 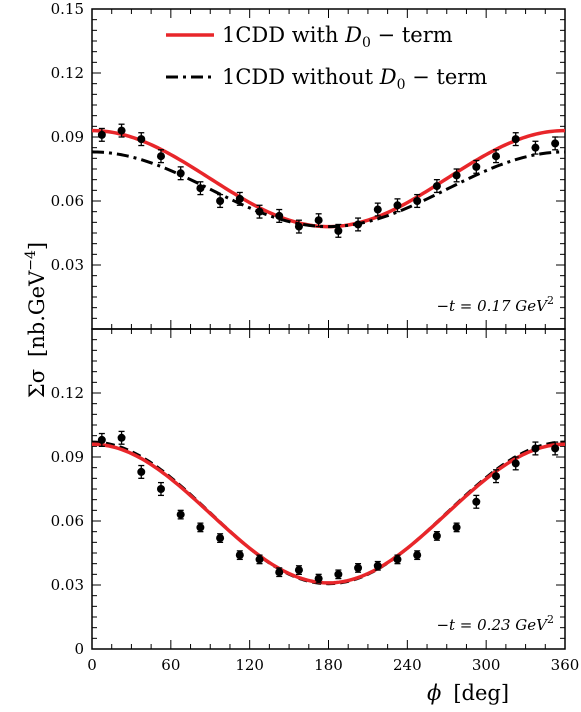 I want to click on annotations: −t = 0.17 GeV2 −t = 0.23 GeV2, so click(x=495, y=464).